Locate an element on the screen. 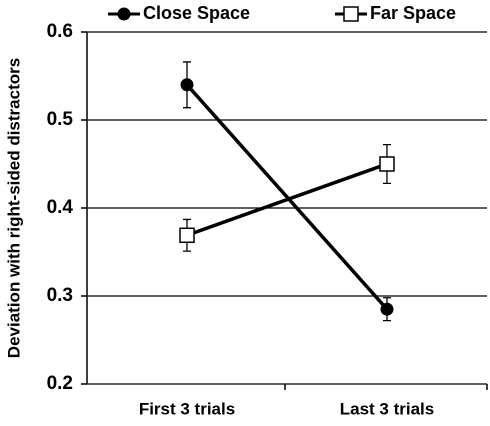  y-tick-label: 0.4 is located at coordinates (60, 207).